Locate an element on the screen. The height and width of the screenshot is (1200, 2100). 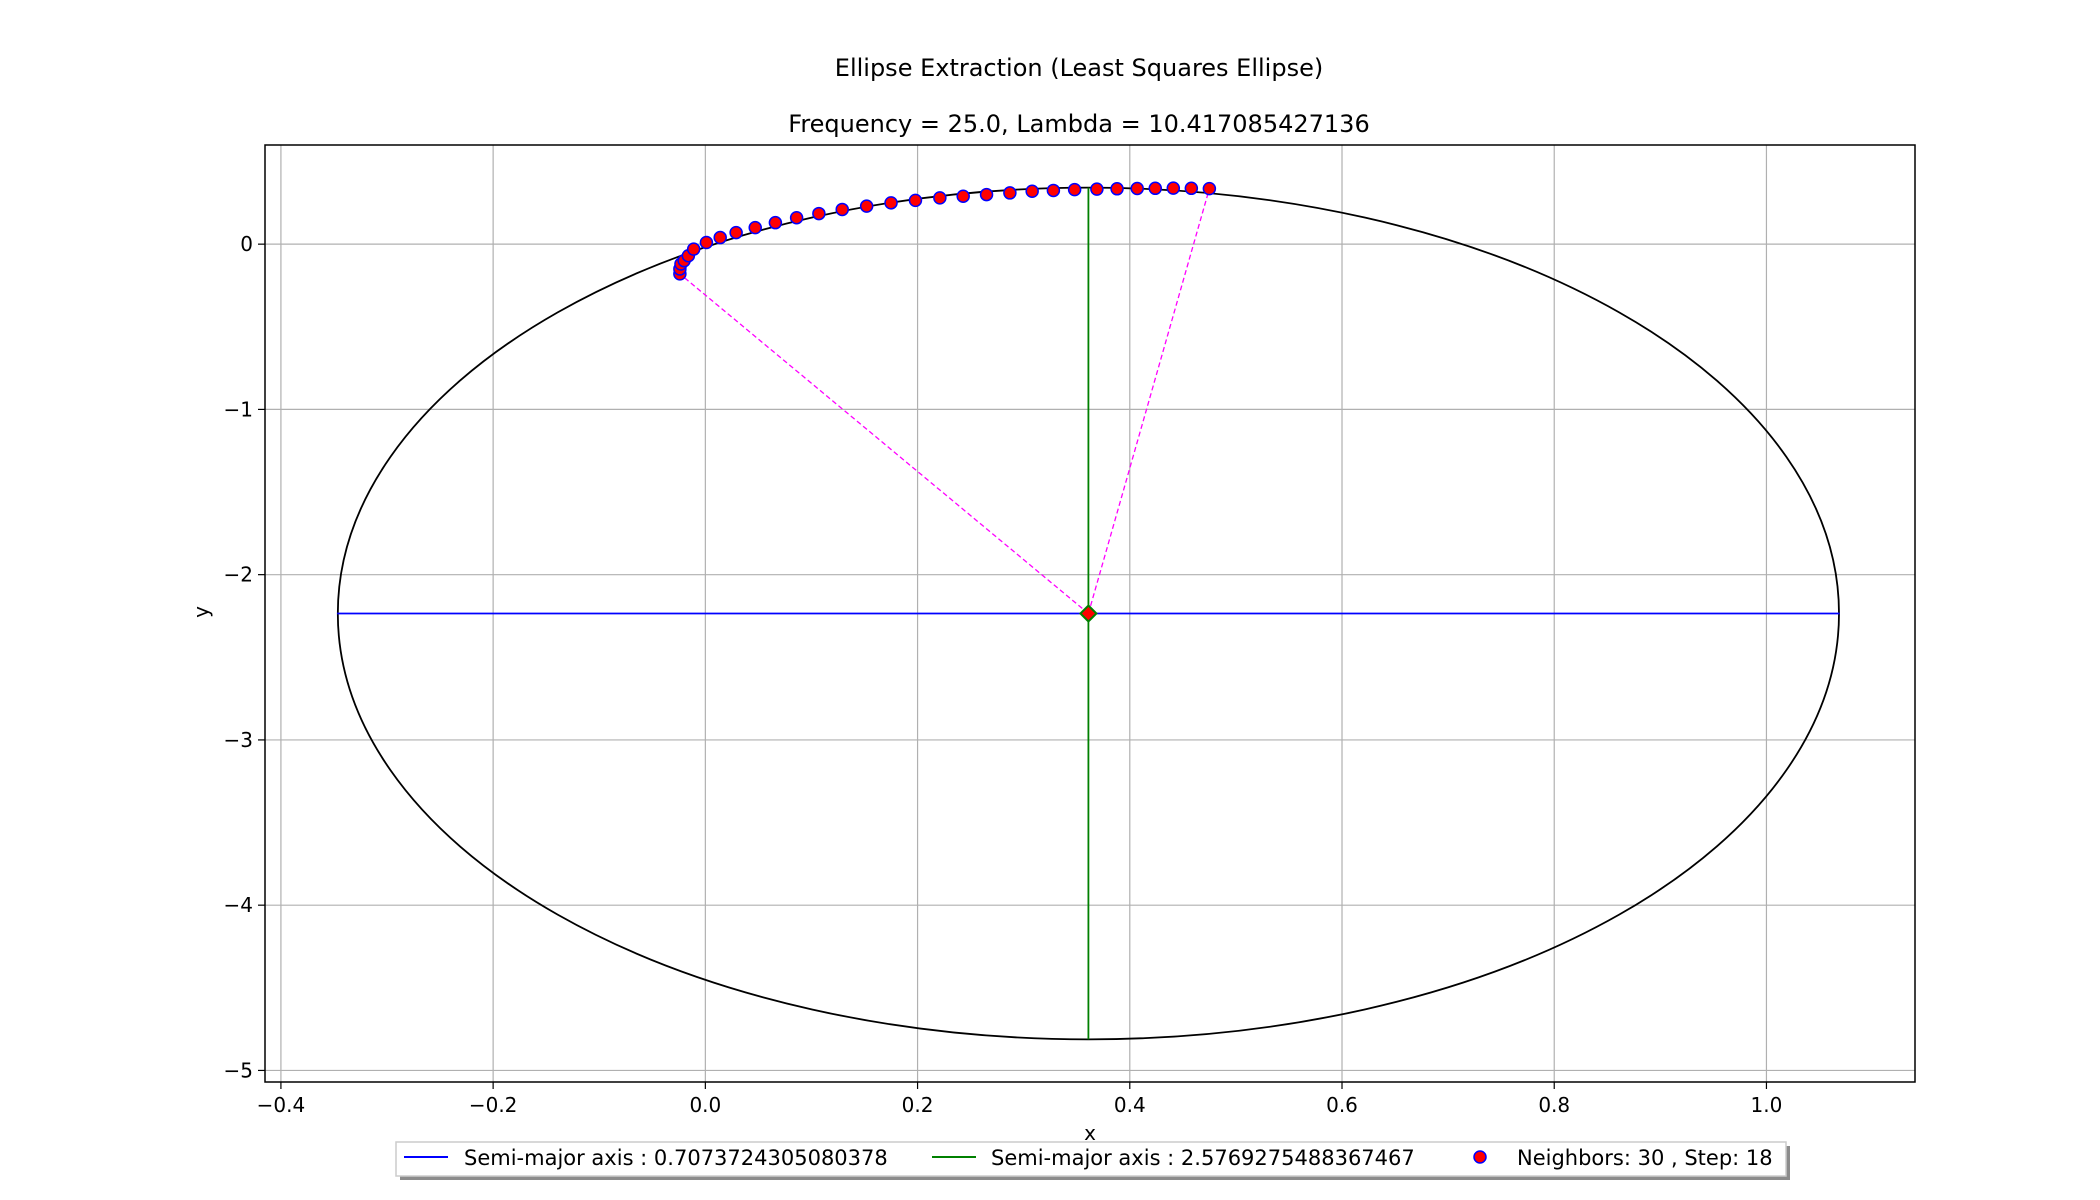
x-tick-label: 0.8 is located at coordinates (1554, 1105).